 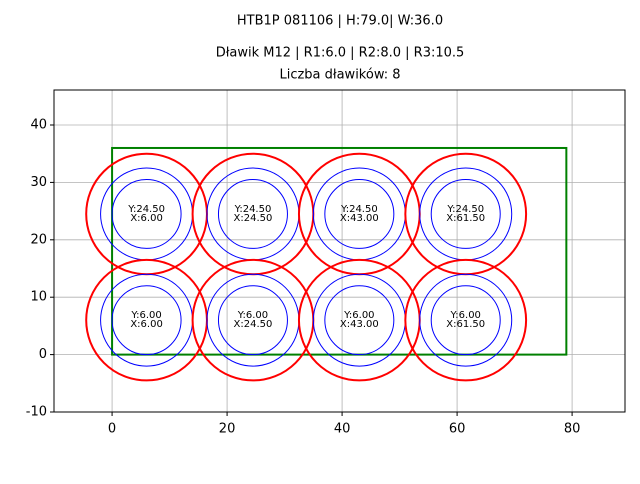 I want to click on y-tick-label: 0, so click(x=43, y=354).